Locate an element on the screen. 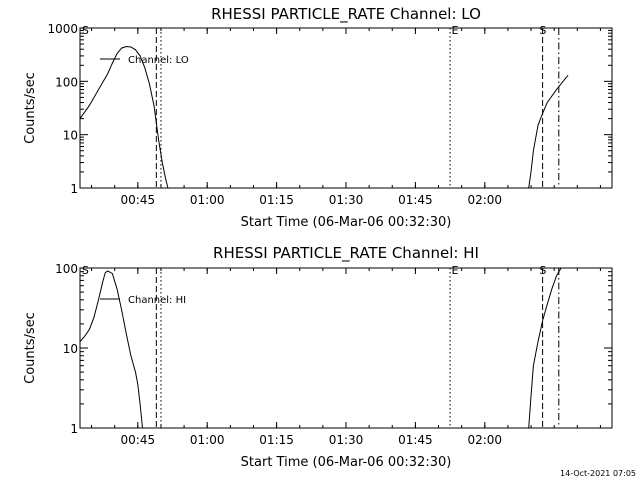 The image size is (640, 480). legend-label: Channel: LO is located at coordinates (158, 60).